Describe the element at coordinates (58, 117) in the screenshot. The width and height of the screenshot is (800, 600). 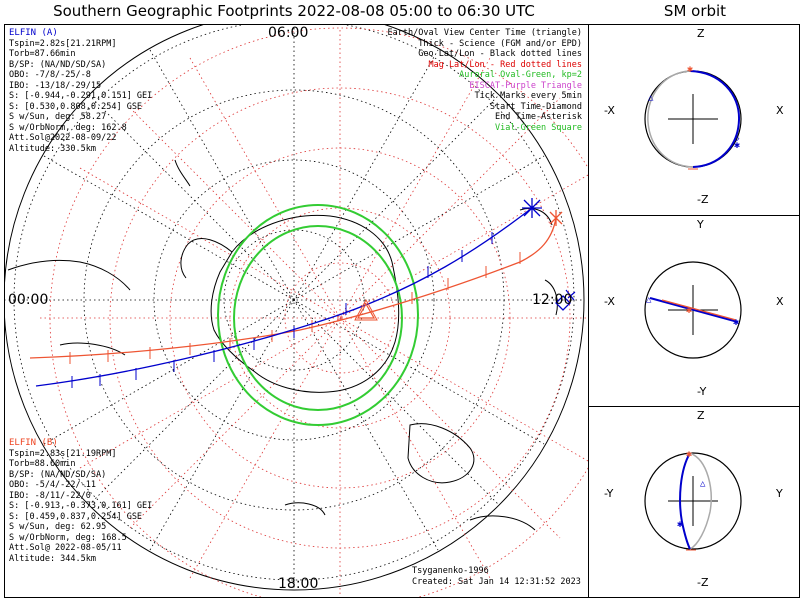
I see `elfin-a-line: S w/Sun, deg: 58.27` at that location.